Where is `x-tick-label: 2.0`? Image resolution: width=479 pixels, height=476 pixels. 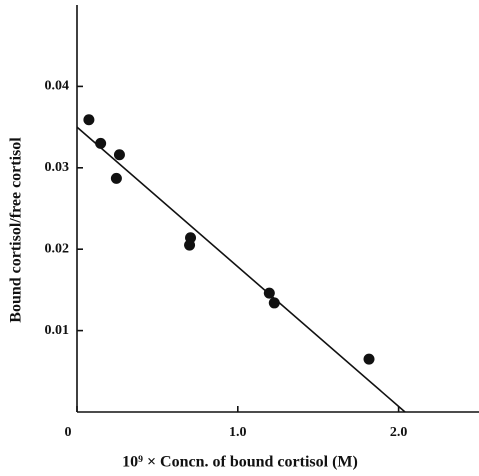 x-tick-label: 2.0 is located at coordinates (399, 432).